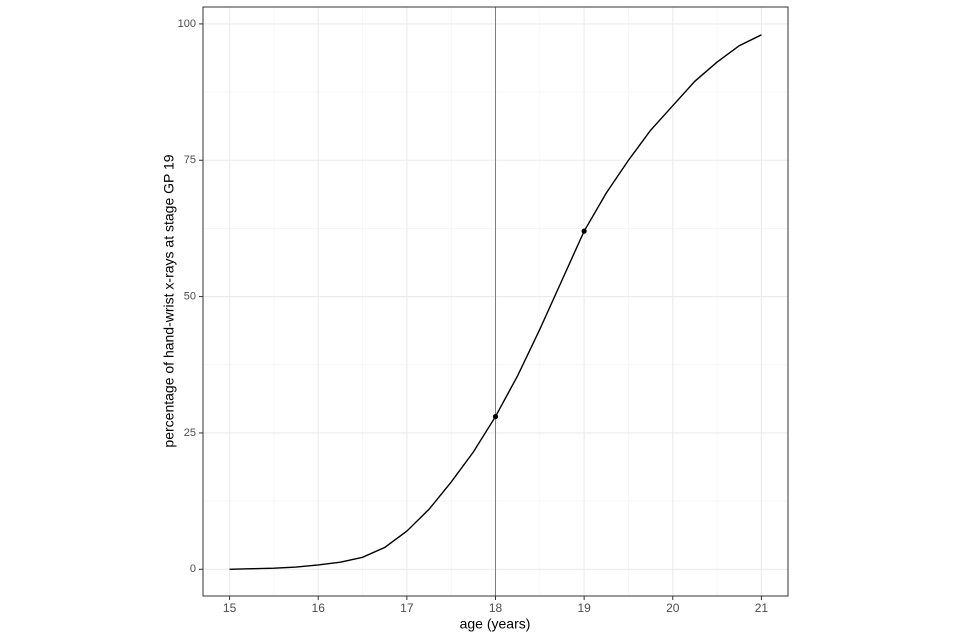  What do you see at coordinates (496, 608) in the screenshot?
I see `x-tick-label: 18` at bounding box center [496, 608].